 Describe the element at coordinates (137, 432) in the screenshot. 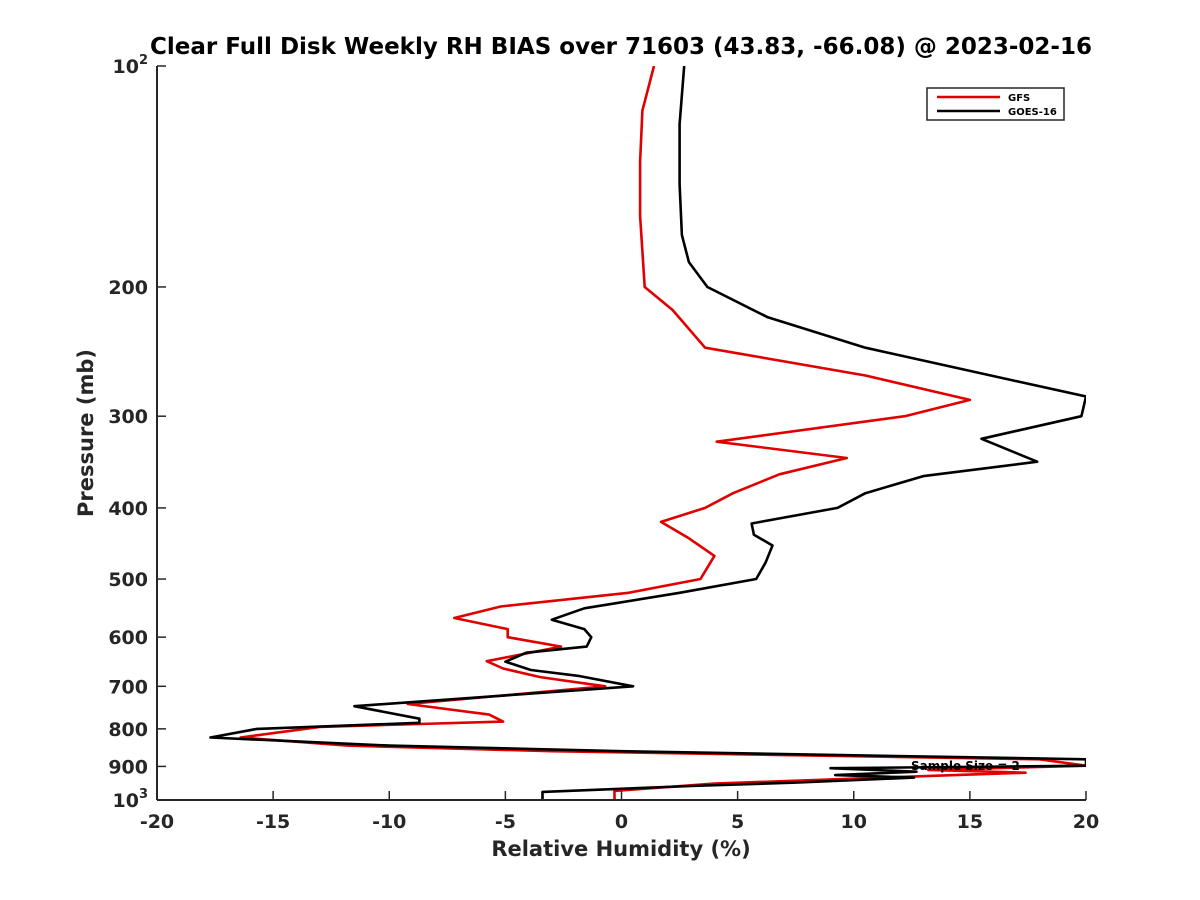

I see `y-axis-ticks: 10² 200 300 400 500 600 700 800 900 10³` at that location.